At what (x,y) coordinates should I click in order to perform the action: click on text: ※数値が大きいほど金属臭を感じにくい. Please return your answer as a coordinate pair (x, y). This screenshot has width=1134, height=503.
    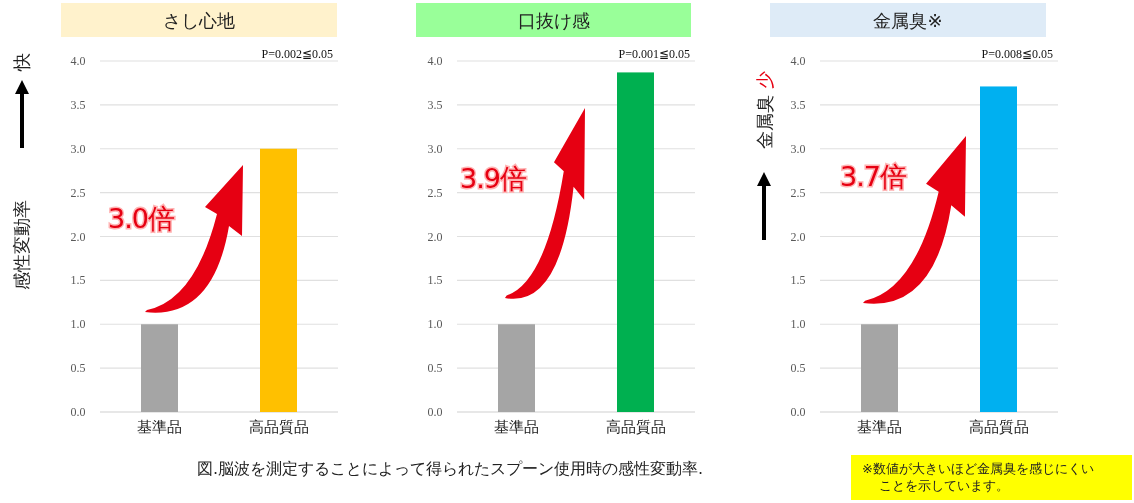
    Looking at the image, I should click on (978, 468).